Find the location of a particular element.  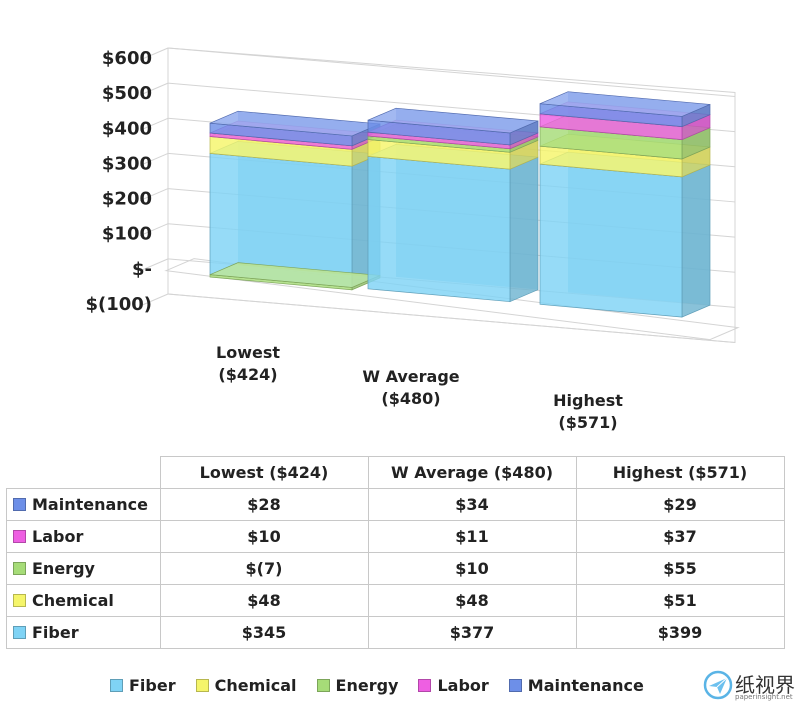

table-col-header: W Average ($480) is located at coordinates (472, 472).